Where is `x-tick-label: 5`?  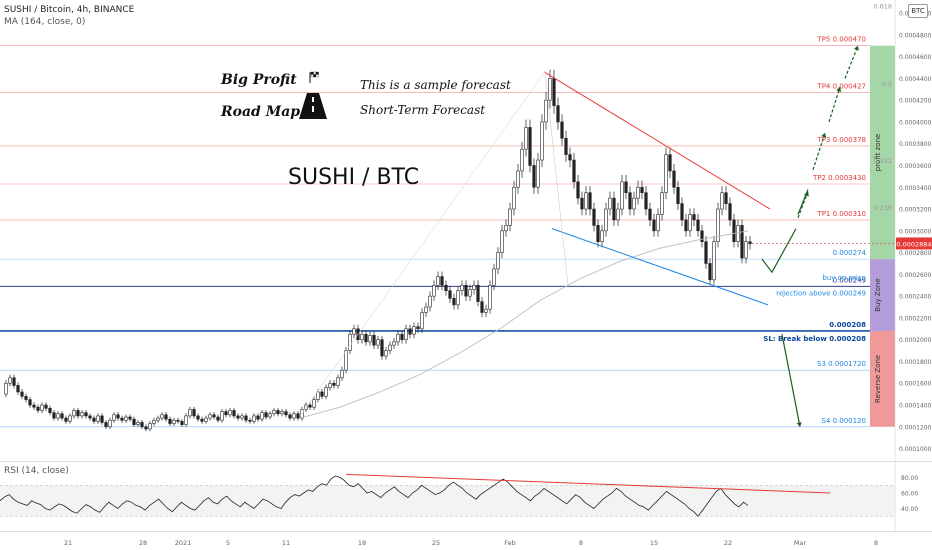
x-tick-label: 5 is located at coordinates (228, 543).